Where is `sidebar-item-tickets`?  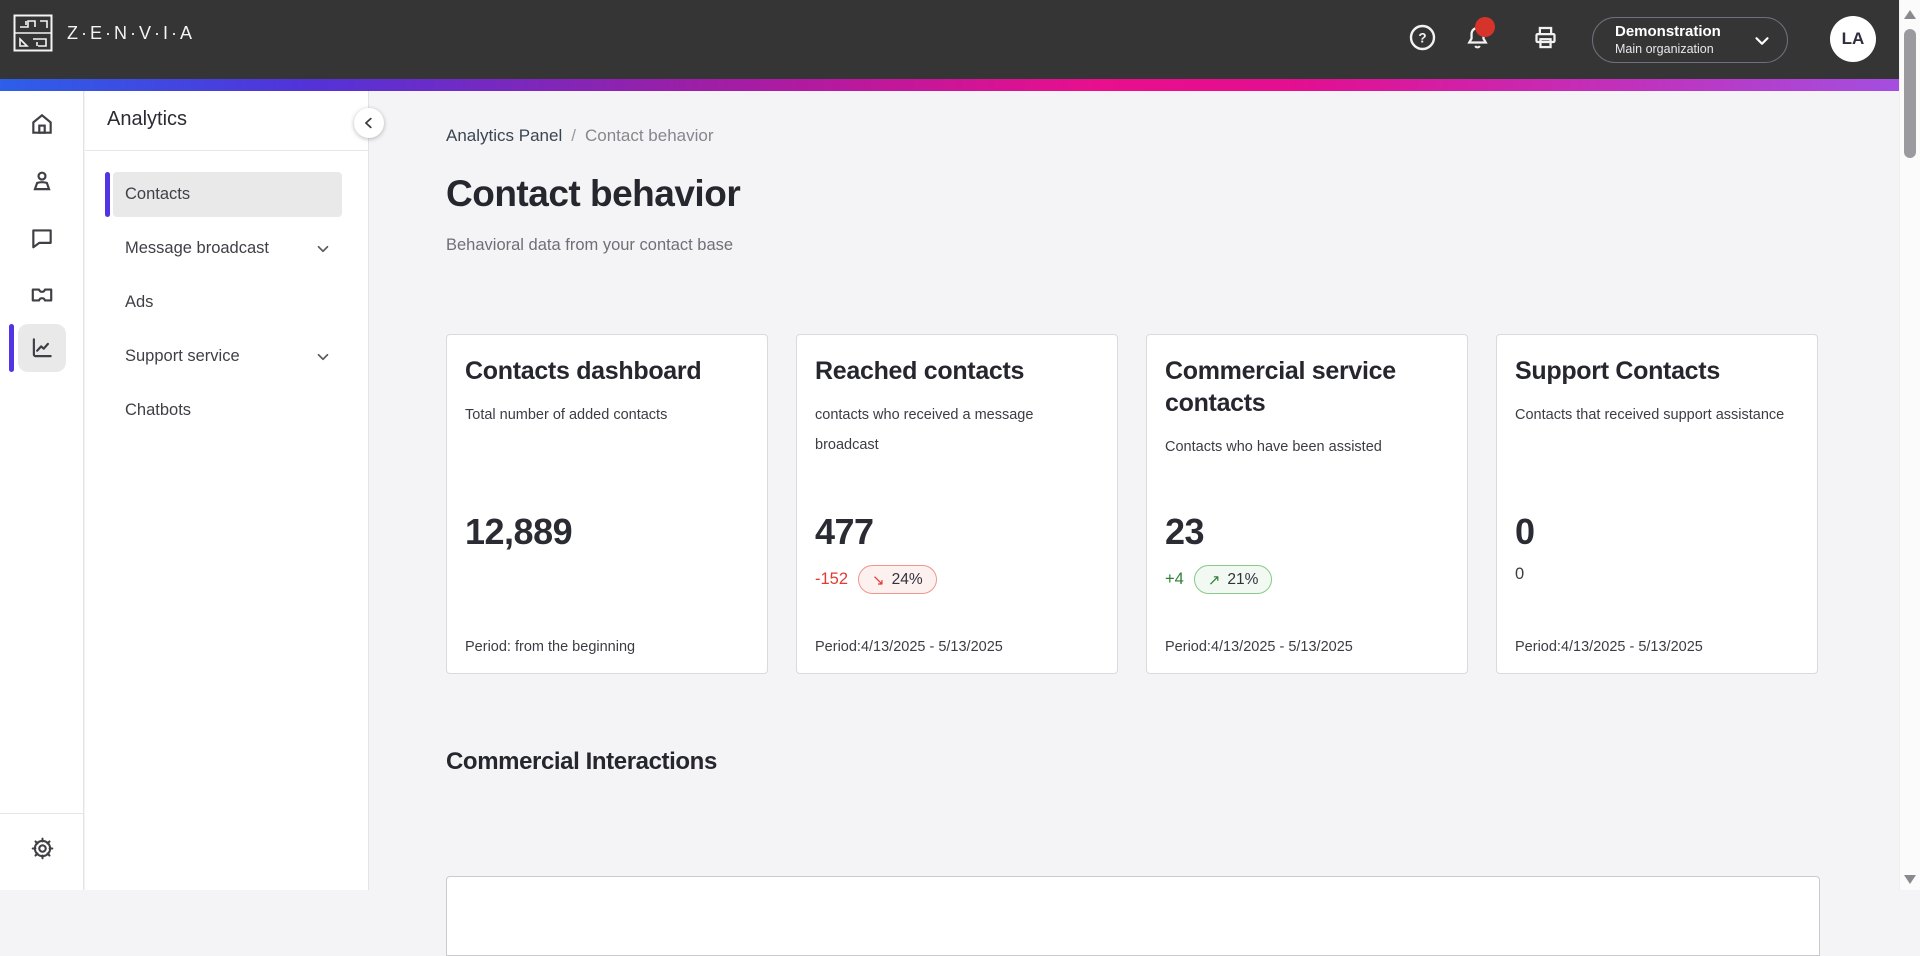 sidebar-item-tickets is located at coordinates (42, 295).